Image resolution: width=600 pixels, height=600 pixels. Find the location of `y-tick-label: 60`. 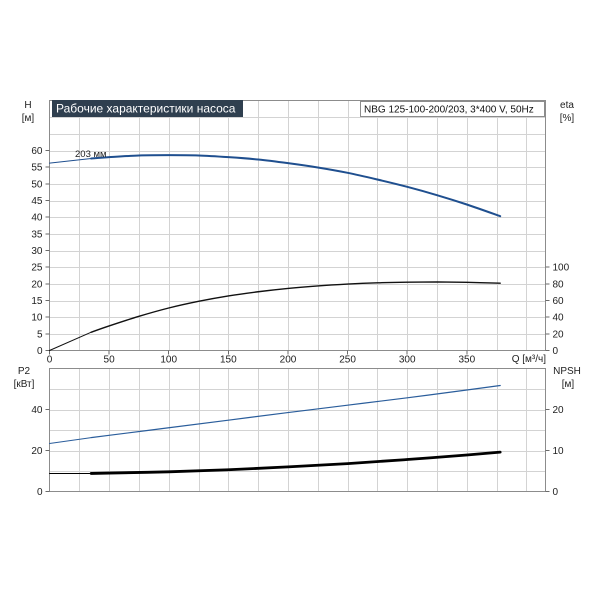

y-tick-label: 60 is located at coordinates (37, 151).